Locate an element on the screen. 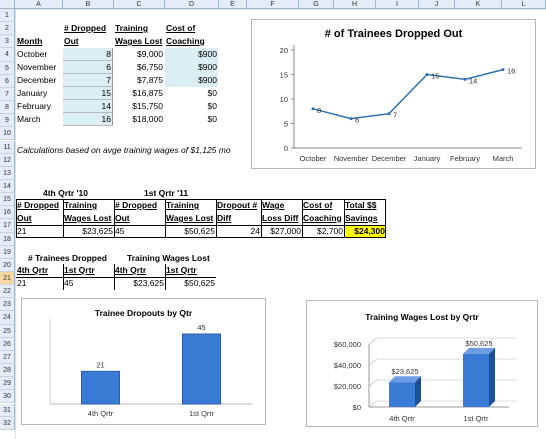 This screenshot has width=546, height=439. table3-header-1: 1st Qrtr is located at coordinates (79, 270).